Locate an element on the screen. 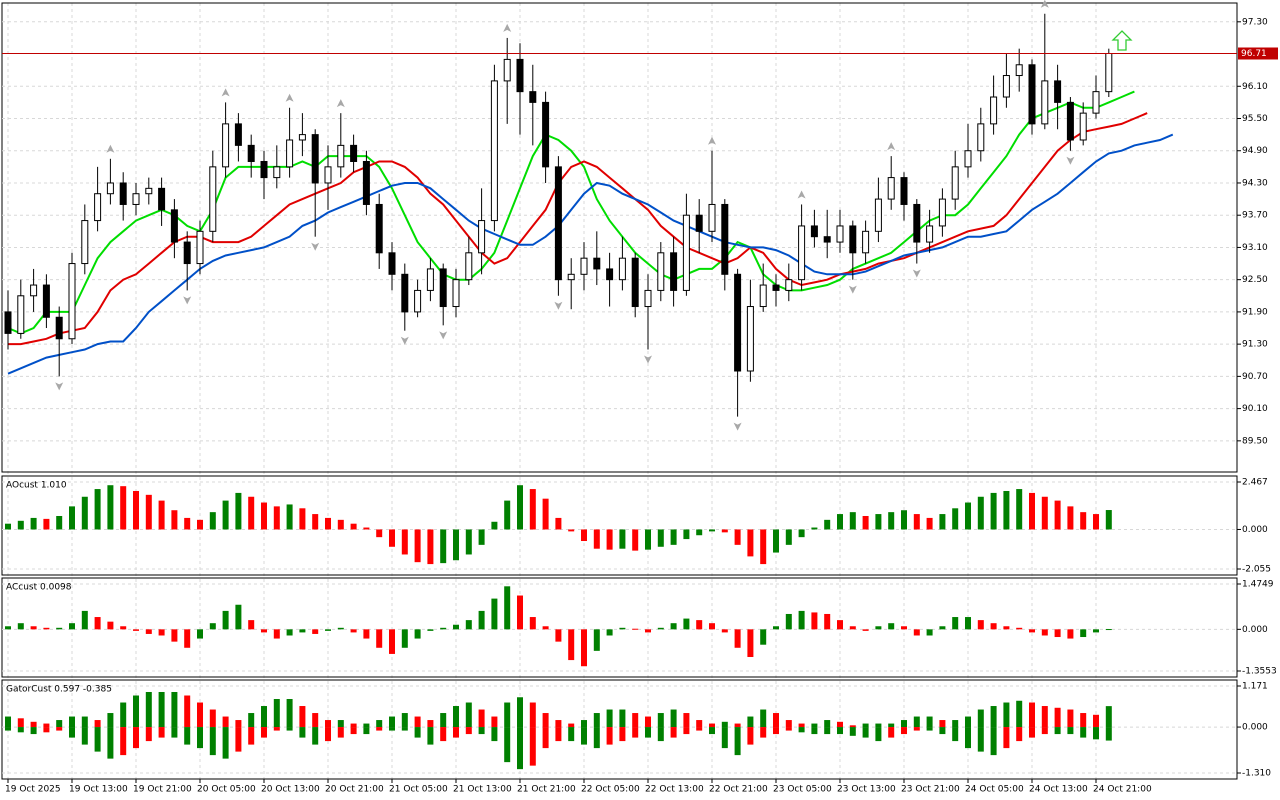  y-tick-label: 0.000 is located at coordinates (1255, 728).